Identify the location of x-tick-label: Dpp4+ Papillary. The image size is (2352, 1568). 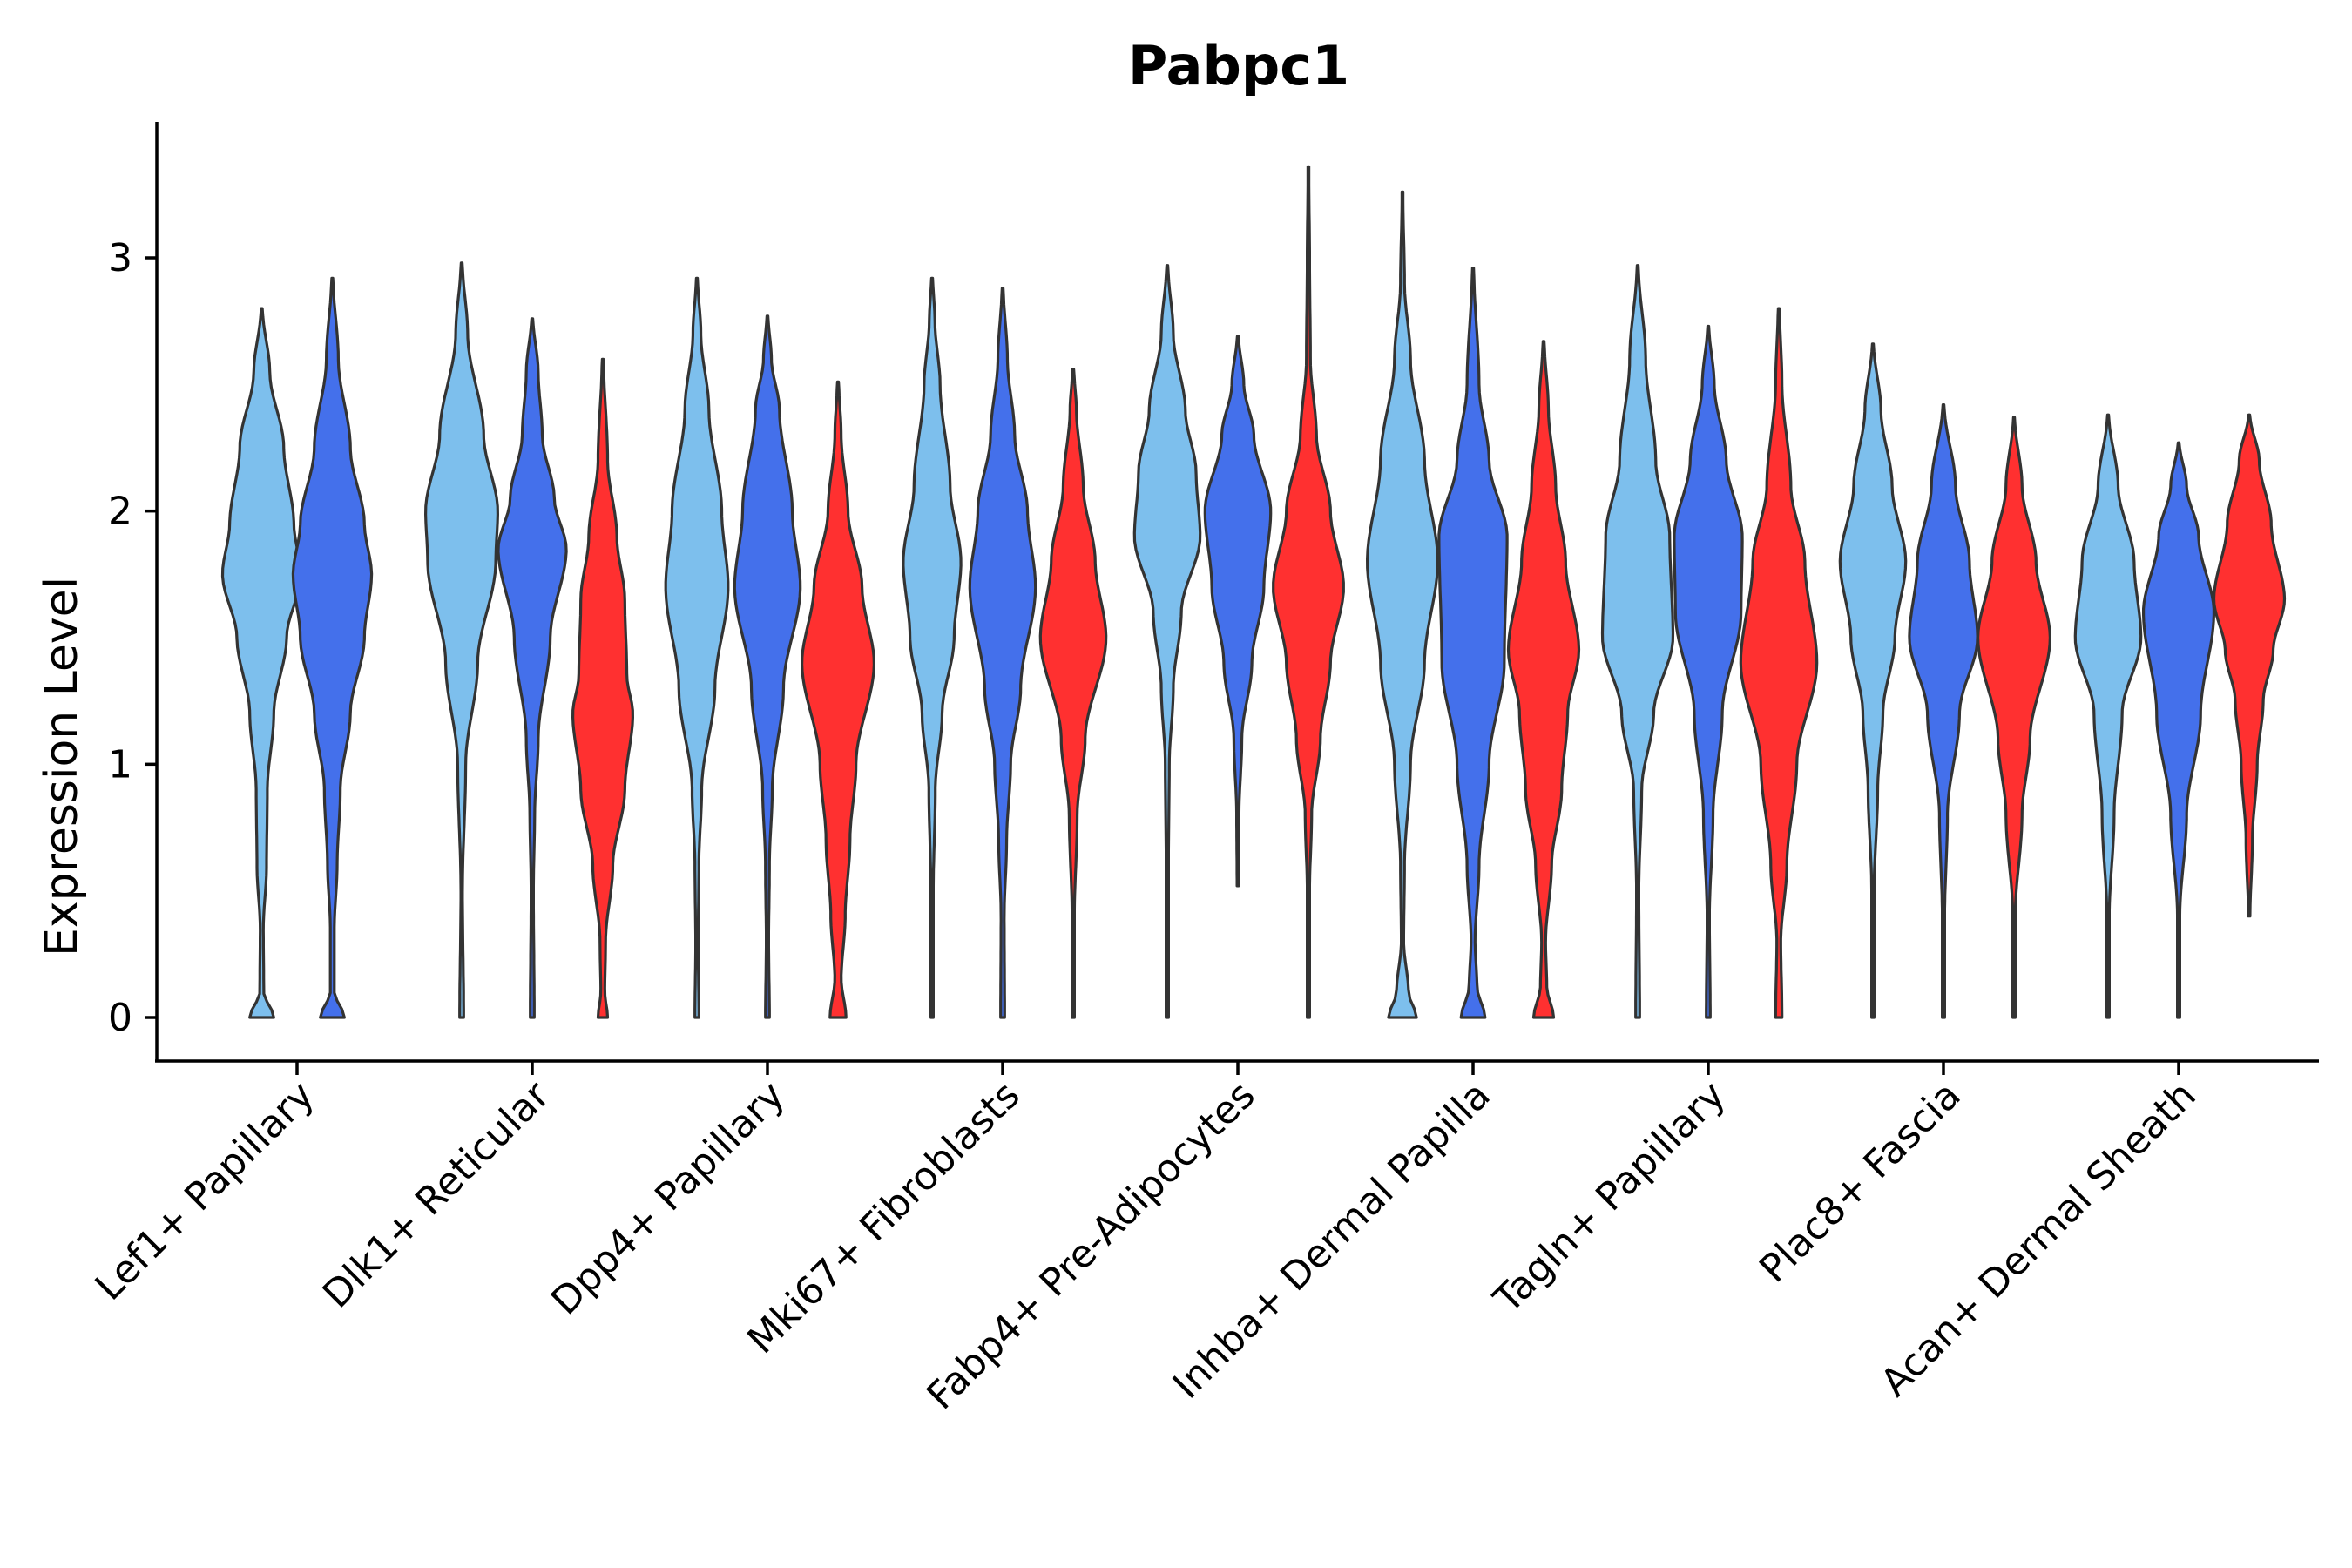
(668, 1198).